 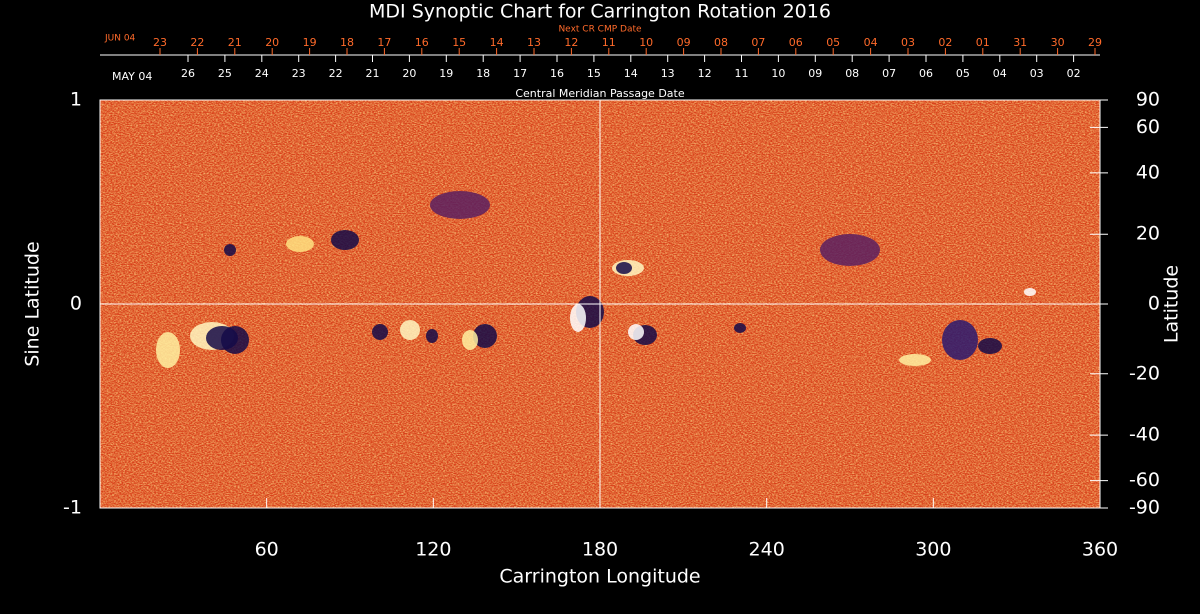 What do you see at coordinates (1148, 127) in the screenshot?
I see `y2-tick-label: 60` at bounding box center [1148, 127].